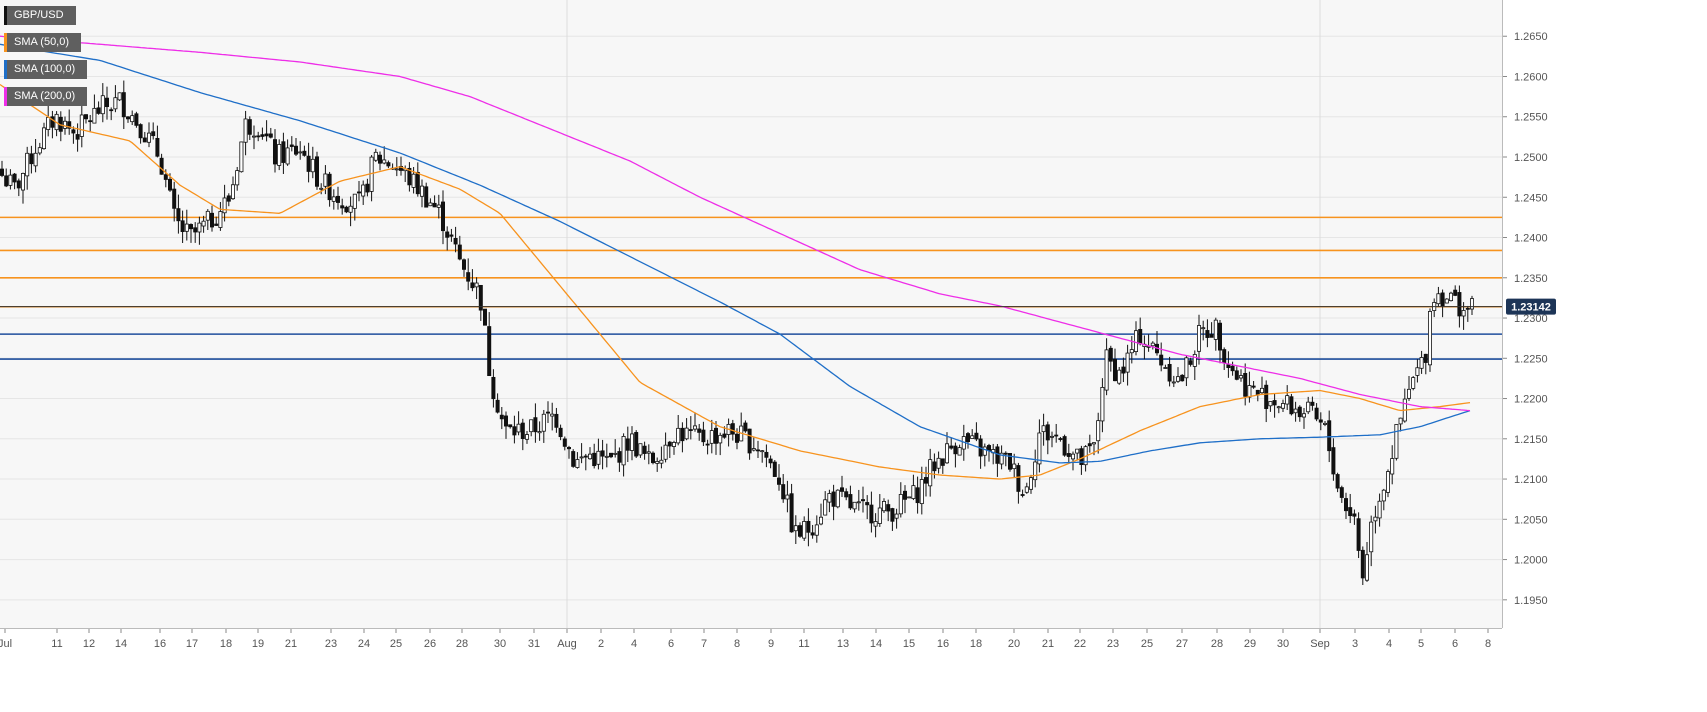 Image resolution: width=1707 pixels, height=712 pixels. Describe the element at coordinates (46, 96) in the screenshot. I see `legend-item-sma200: SMA (200,0)` at that location.